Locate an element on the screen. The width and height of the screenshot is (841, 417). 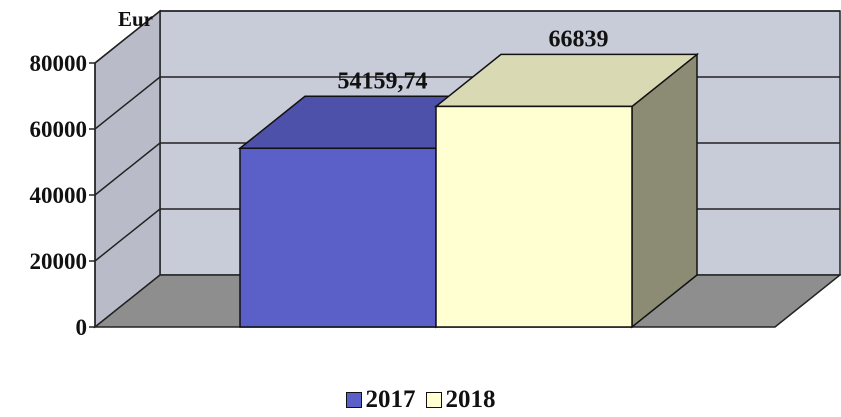
y-tick-label: 80000 is located at coordinates (59, 63).